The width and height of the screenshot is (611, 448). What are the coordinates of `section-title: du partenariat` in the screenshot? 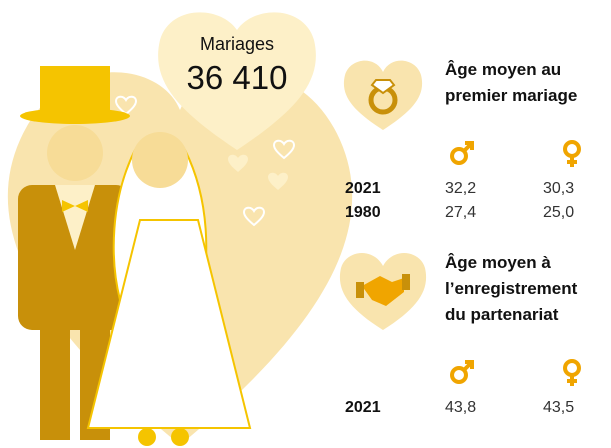 It's located at (502, 314).